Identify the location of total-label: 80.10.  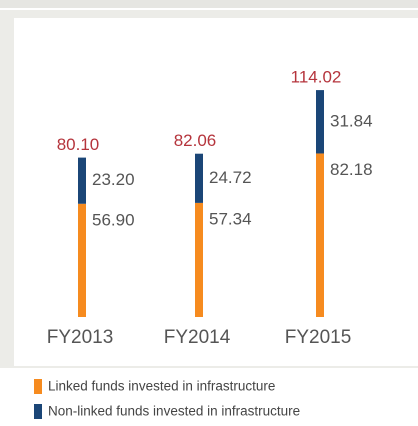
(78, 144).